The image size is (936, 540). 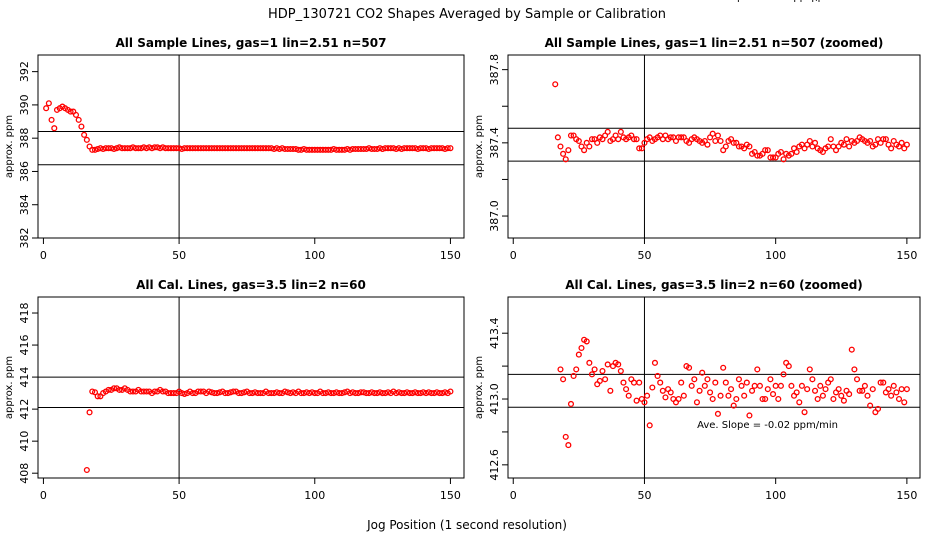 What do you see at coordinates (24, 345) in the screenshot?
I see `y-tick-label: 416` at bounding box center [24, 345].